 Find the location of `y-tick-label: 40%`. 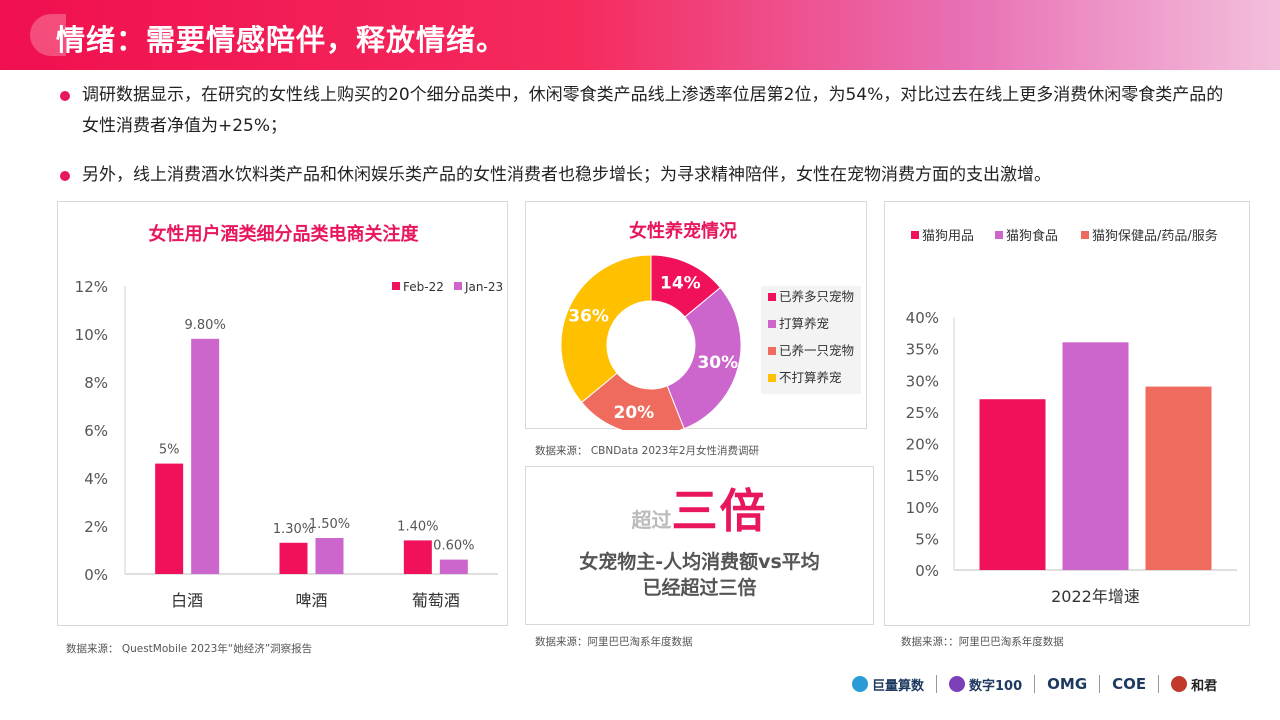

y-tick-label: 40% is located at coordinates (922, 318).